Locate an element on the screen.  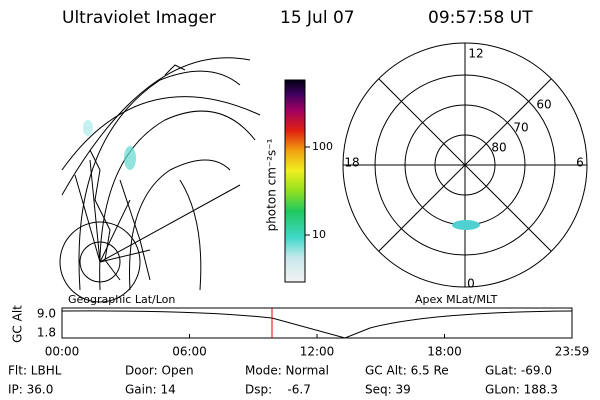
info-field: GC Alt: 6.5 Re is located at coordinates (407, 371).